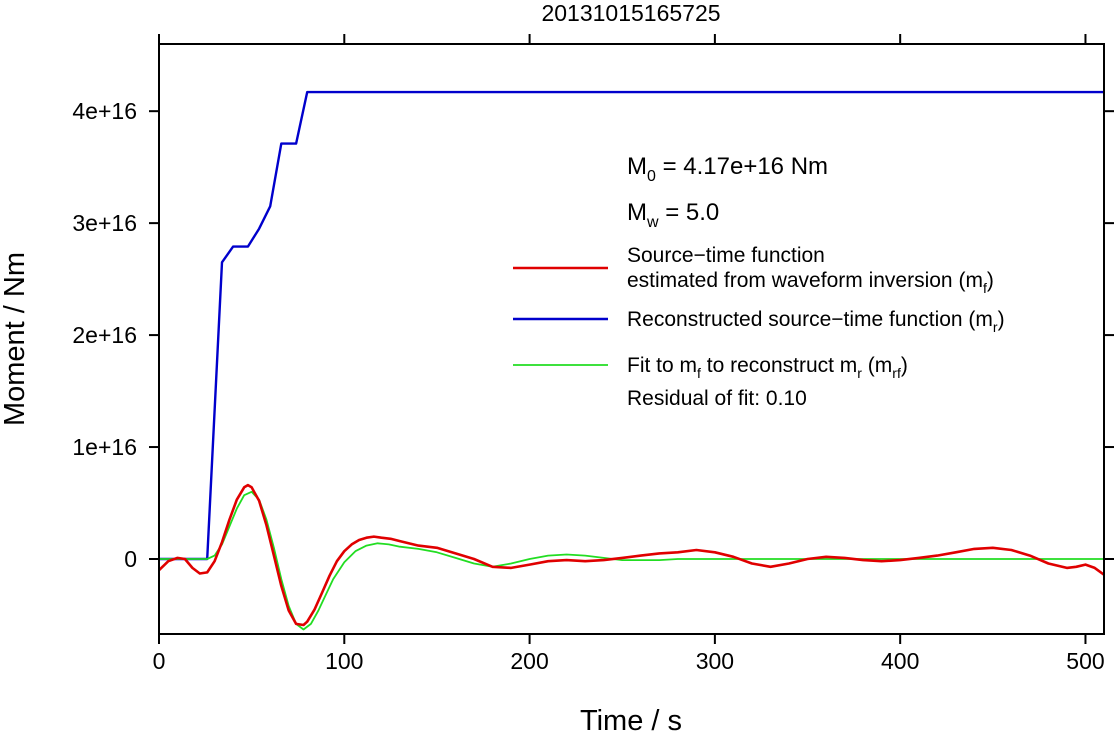 Image resolution: width=1117 pixels, height=734 pixels. I want to click on legend-label-2: Fit to mf to reconstruct mr (mrf), so click(767, 367).